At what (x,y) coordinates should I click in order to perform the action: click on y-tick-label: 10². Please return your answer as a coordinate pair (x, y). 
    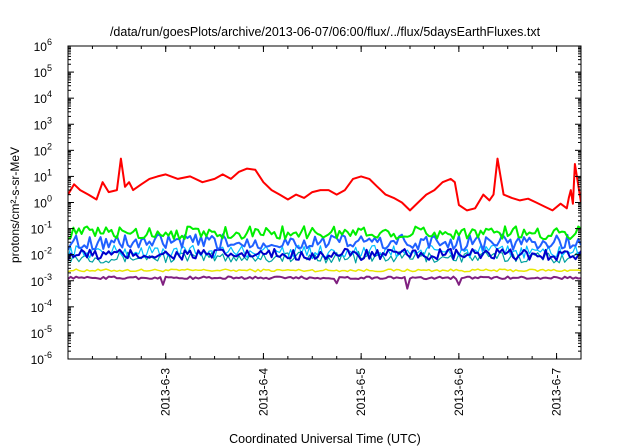
    Looking at the image, I should click on (43, 149).